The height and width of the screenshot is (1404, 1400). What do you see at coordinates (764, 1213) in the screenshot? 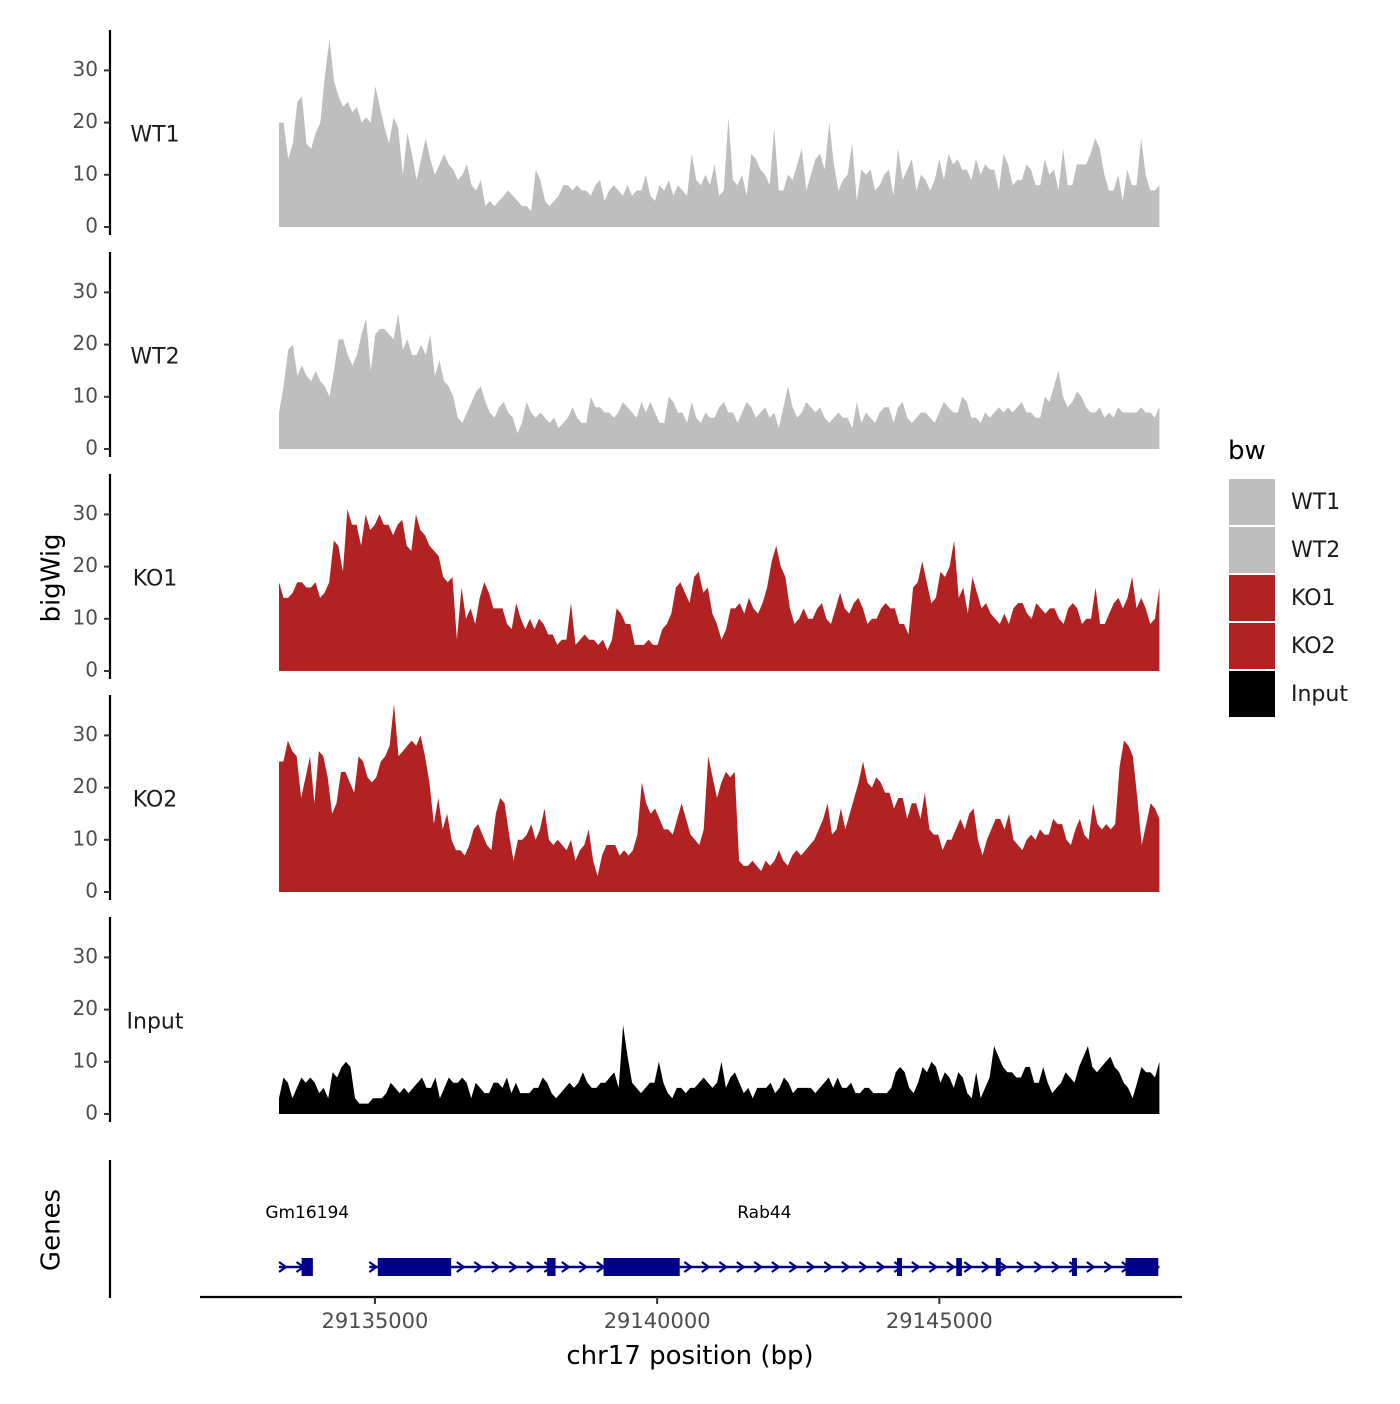
I see `gene-label: Rab44` at bounding box center [764, 1213].